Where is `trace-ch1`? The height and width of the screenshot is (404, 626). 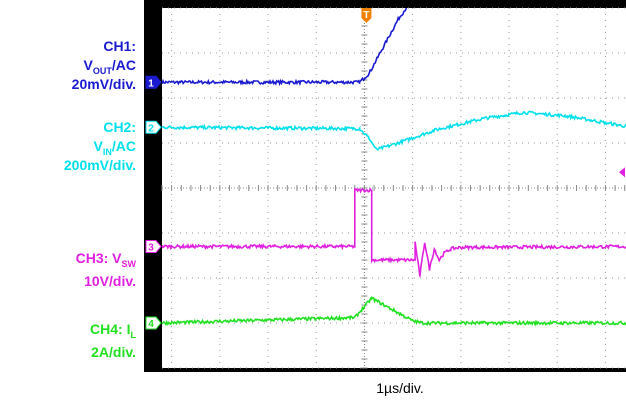
trace-ch1 is located at coordinates (285, 47).